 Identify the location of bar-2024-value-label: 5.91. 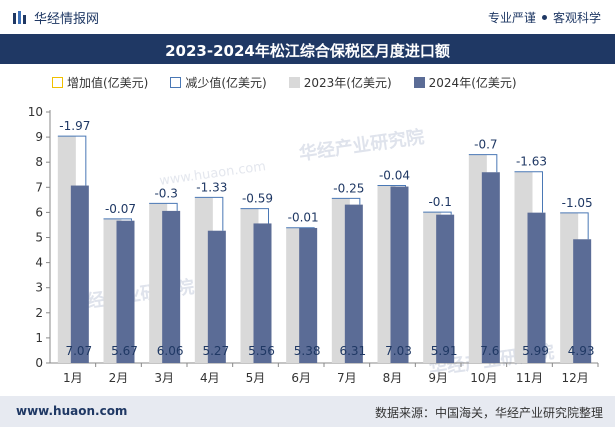
(444, 351).